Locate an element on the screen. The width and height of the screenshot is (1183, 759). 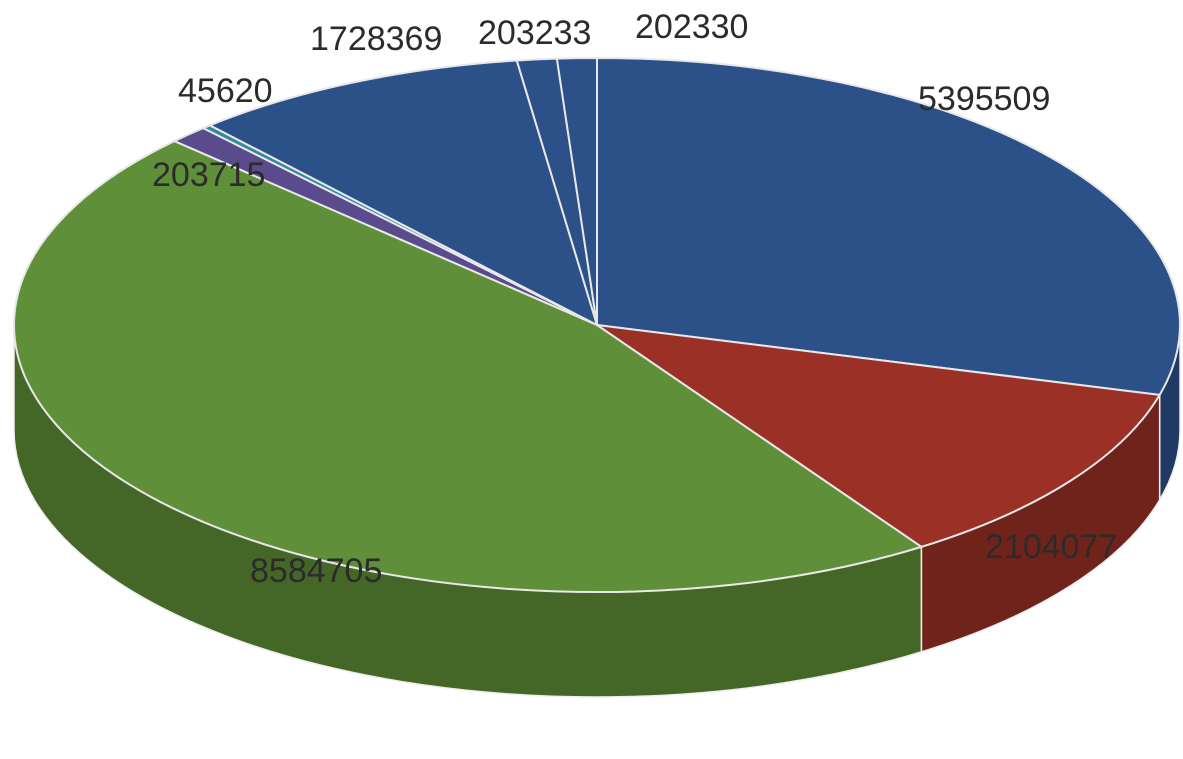
data-label-203233: 203233 is located at coordinates (534, 33).